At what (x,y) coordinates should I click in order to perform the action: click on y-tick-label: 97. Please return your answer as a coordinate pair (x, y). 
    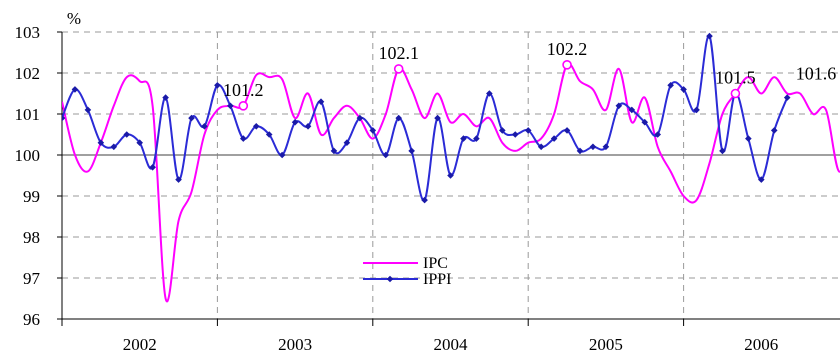
    Looking at the image, I should click on (32, 278).